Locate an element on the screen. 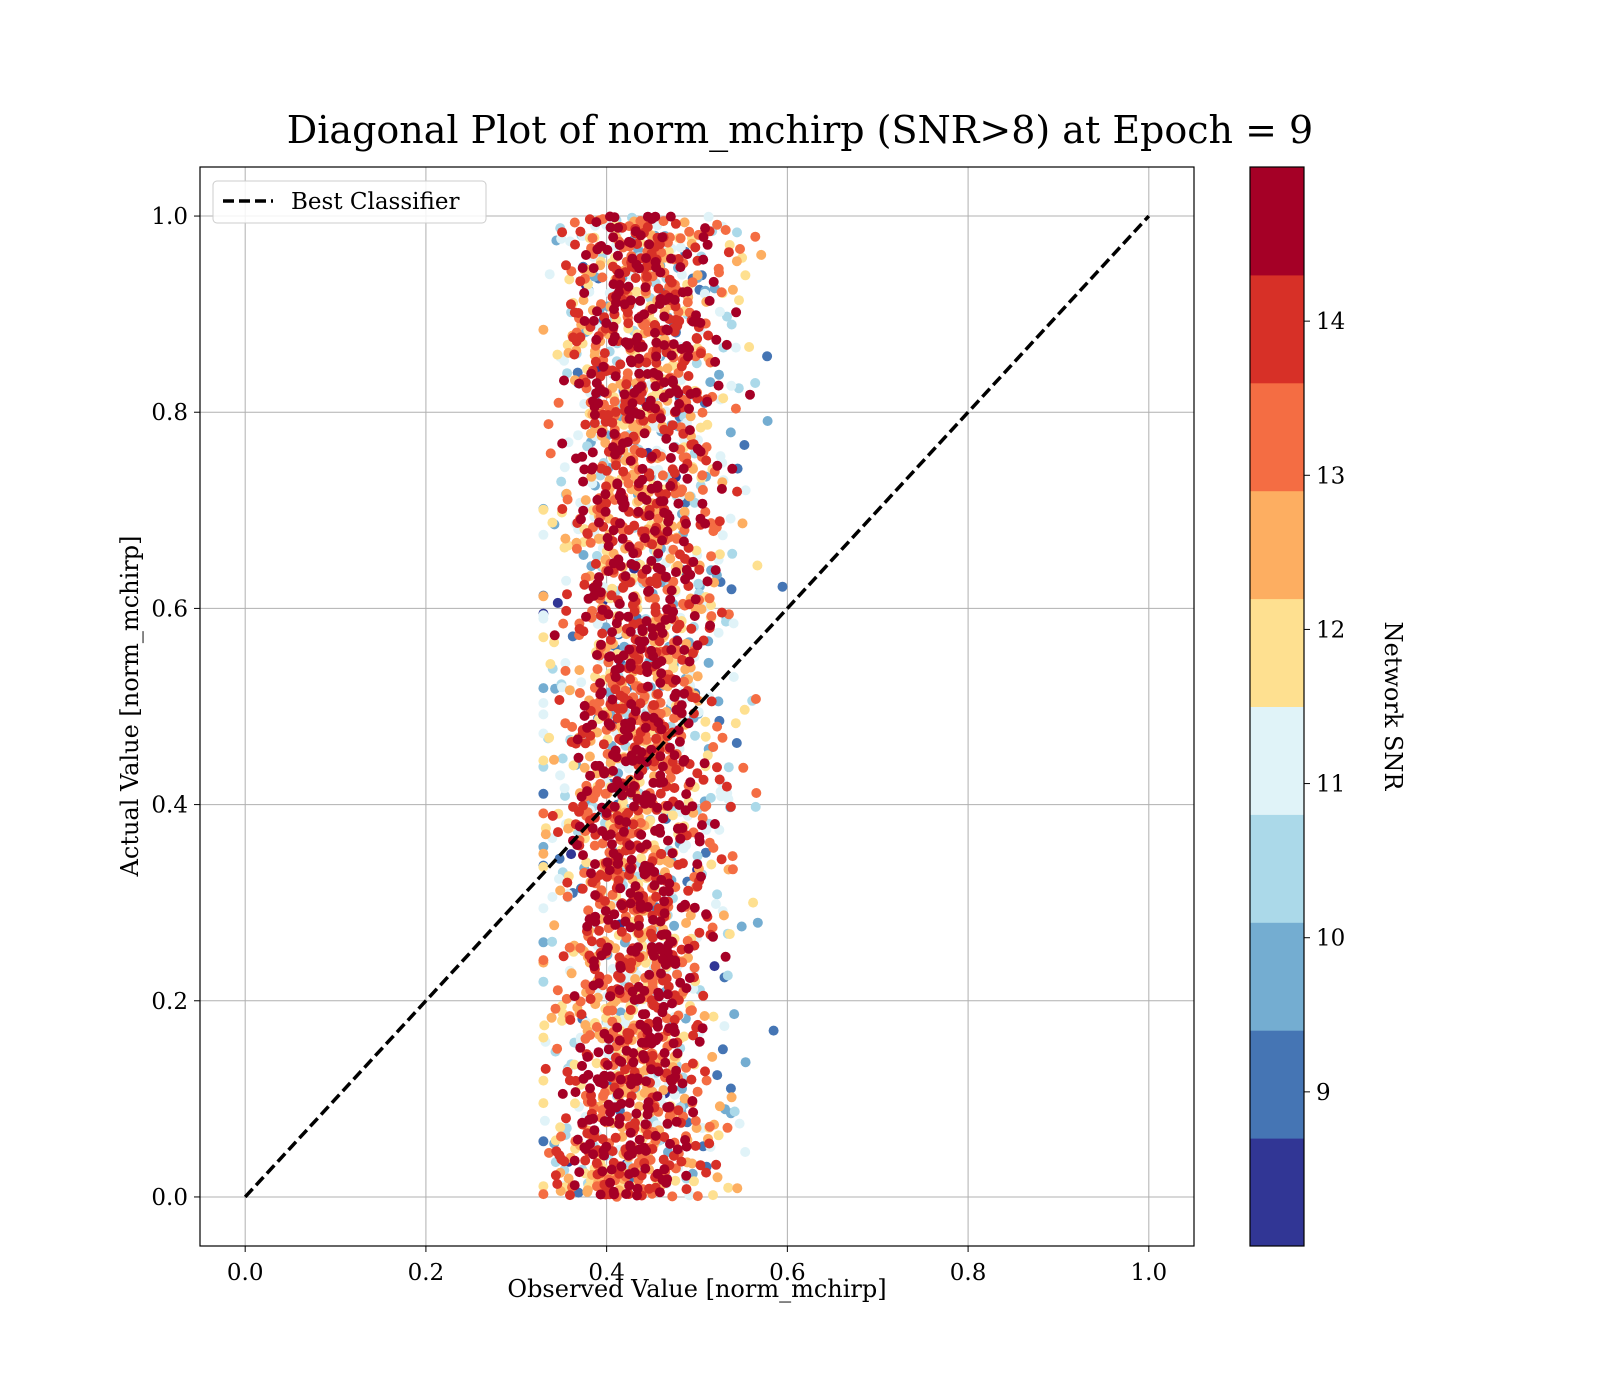 This screenshot has width=1600, height=1400. x-tick-label: 0.8 is located at coordinates (968, 1273).